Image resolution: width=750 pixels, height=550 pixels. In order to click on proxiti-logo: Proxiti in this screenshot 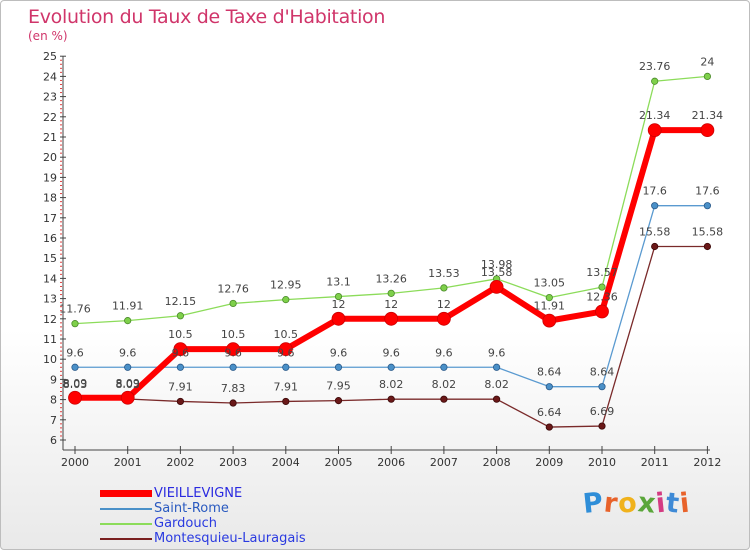, I will do `click(637, 503)`.